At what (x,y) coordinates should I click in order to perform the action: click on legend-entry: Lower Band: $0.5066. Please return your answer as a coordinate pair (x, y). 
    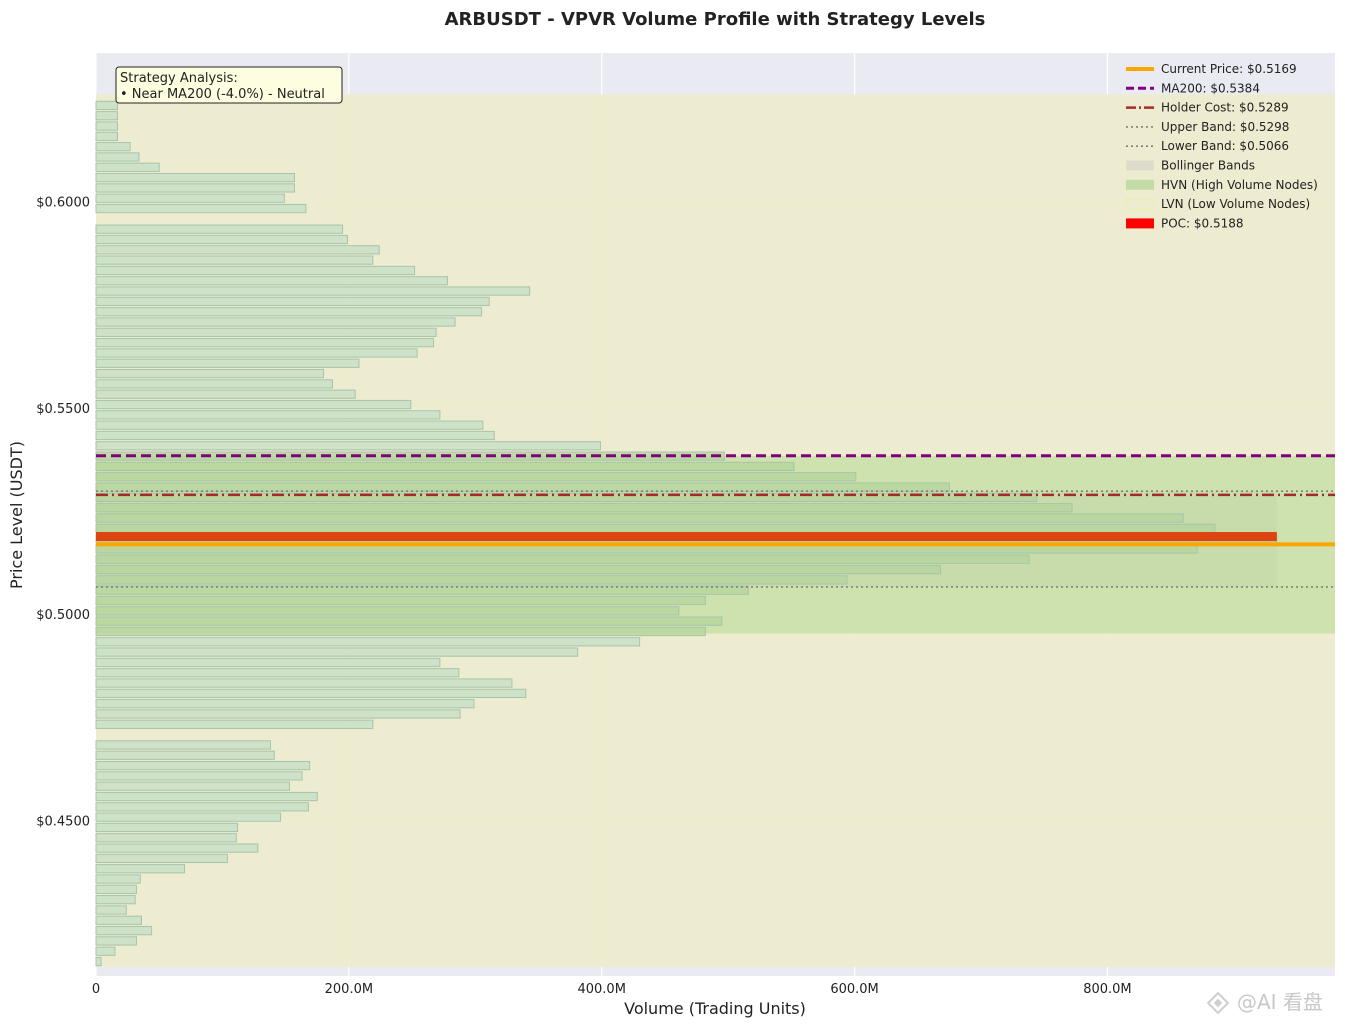
    Looking at the image, I should click on (1207, 146).